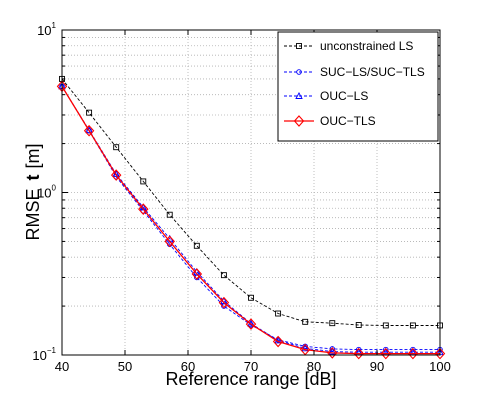 This screenshot has height=400, width=485. I want to click on y-tick-label: 10⁻¹, so click(44, 354).